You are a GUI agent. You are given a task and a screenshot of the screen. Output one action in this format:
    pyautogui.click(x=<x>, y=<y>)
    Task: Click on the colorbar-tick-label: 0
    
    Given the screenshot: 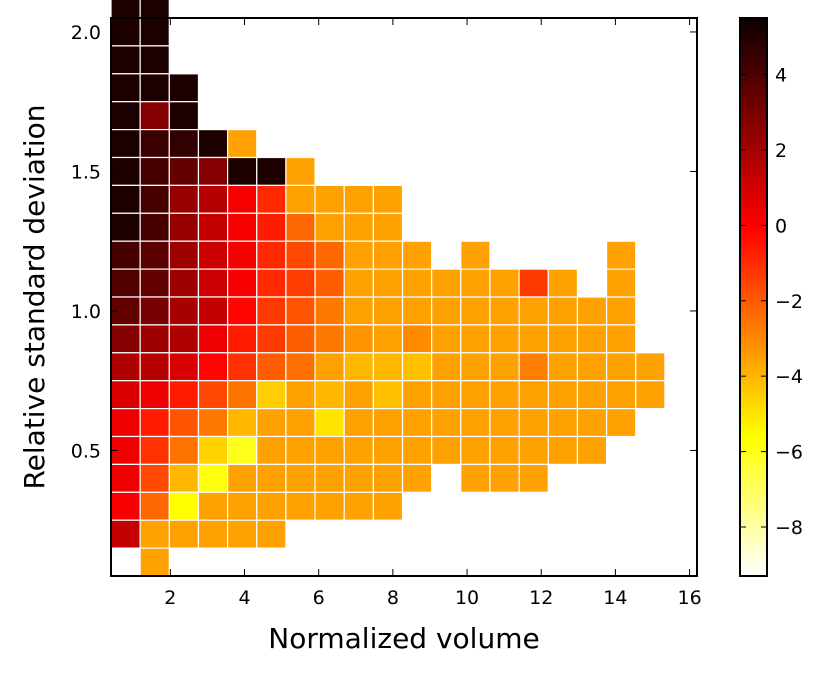 What is the action you would take?
    pyautogui.click(x=781, y=226)
    